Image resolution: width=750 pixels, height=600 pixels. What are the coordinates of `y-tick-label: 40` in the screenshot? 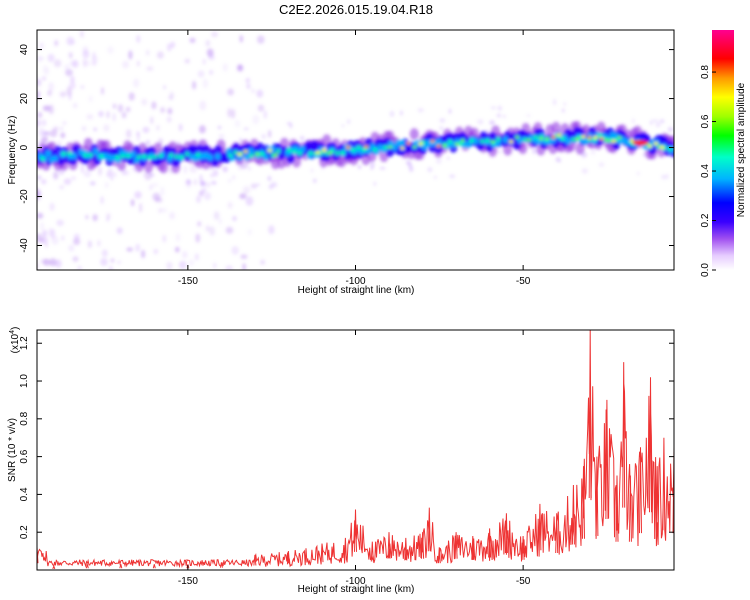 It's located at (24, 50).